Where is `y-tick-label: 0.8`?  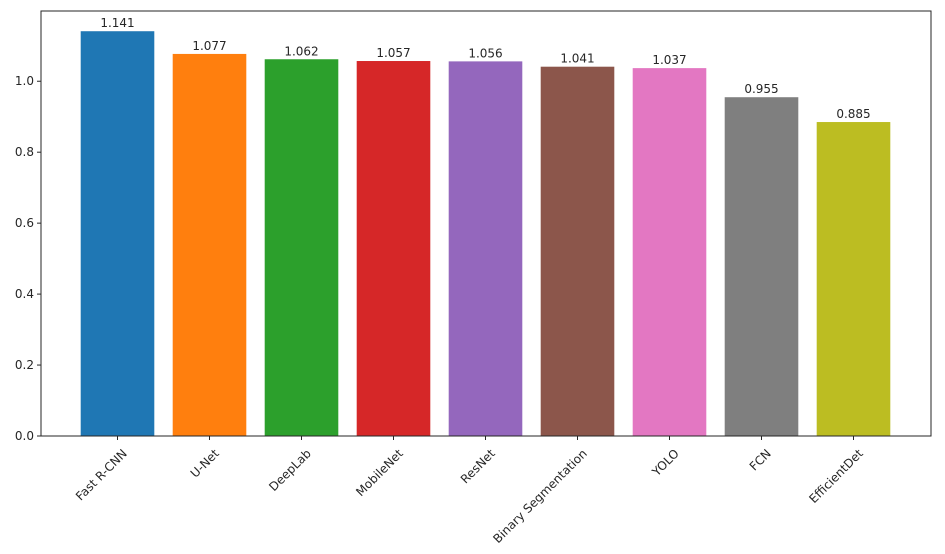 y-tick-label: 0.8 is located at coordinates (24, 152).